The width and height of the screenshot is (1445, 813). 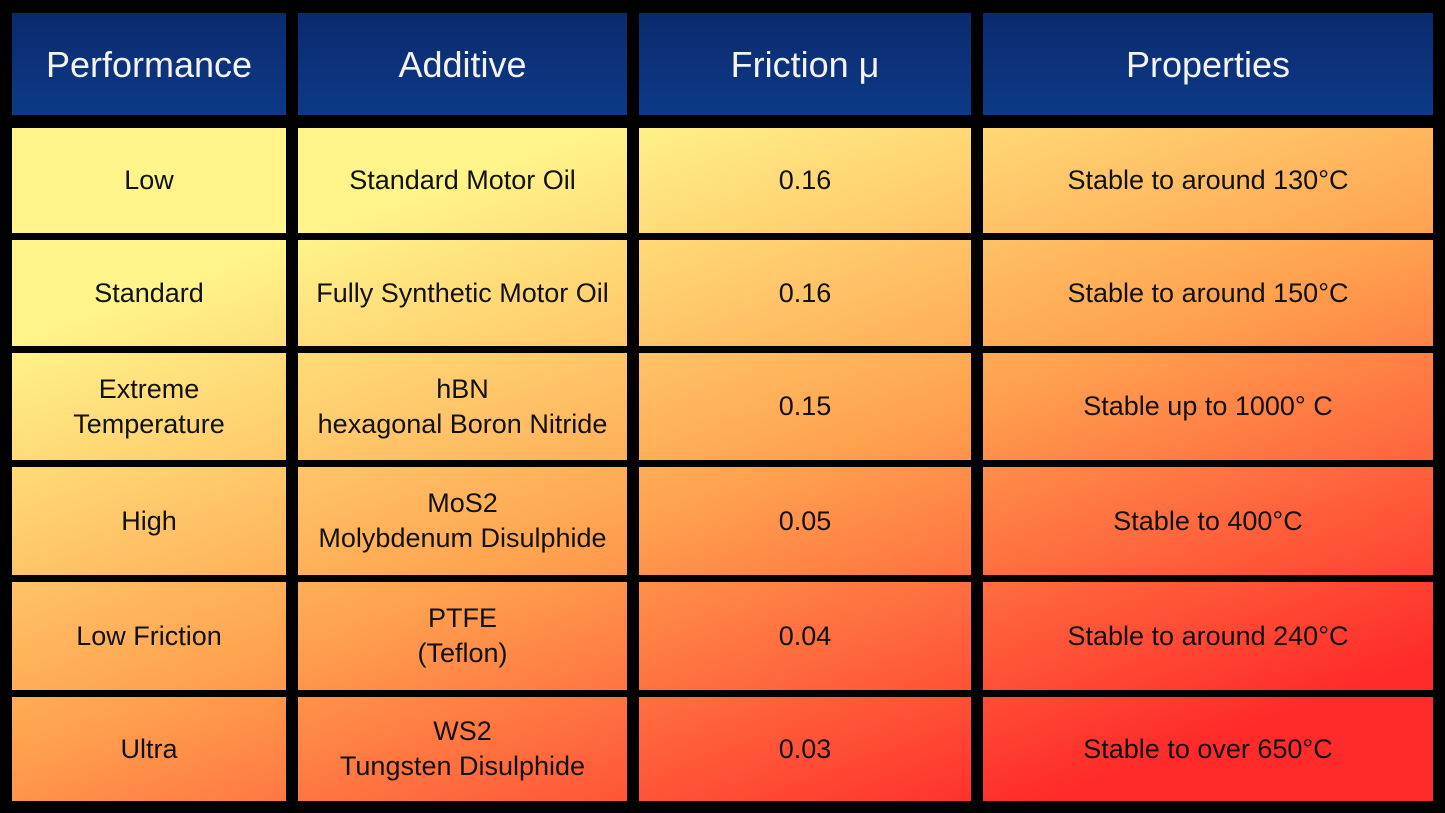 I want to click on additive-text: Standard Motor Oil, so click(x=462, y=180).